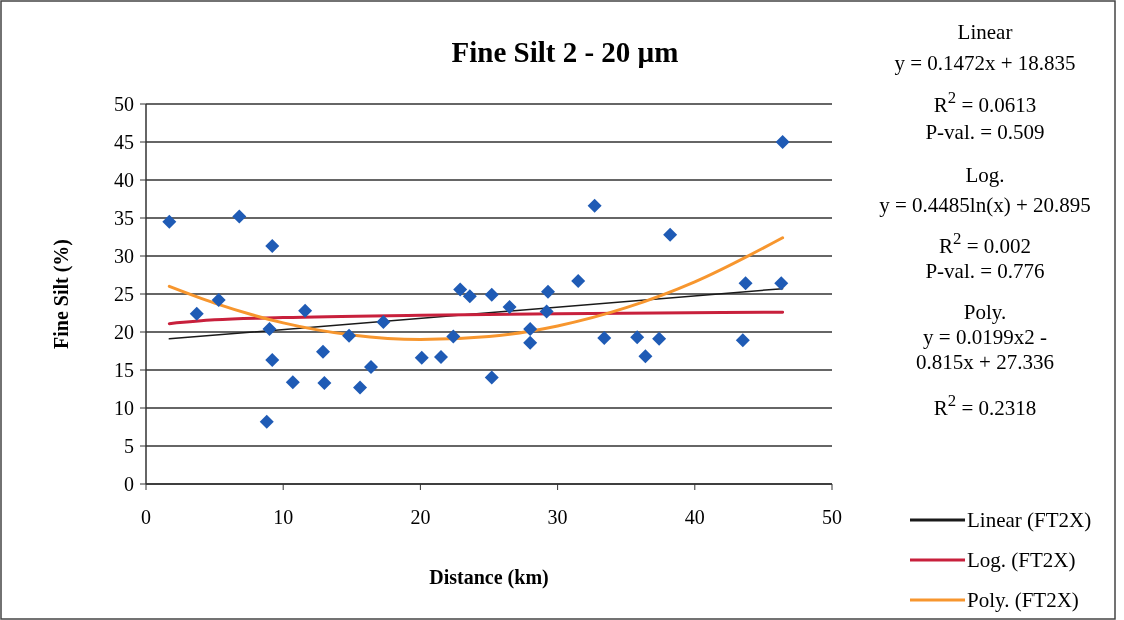 The width and height of the screenshot is (1124, 620). Describe the element at coordinates (1023, 600) in the screenshot. I see `legend-label: Poly. (FT2X)` at that location.